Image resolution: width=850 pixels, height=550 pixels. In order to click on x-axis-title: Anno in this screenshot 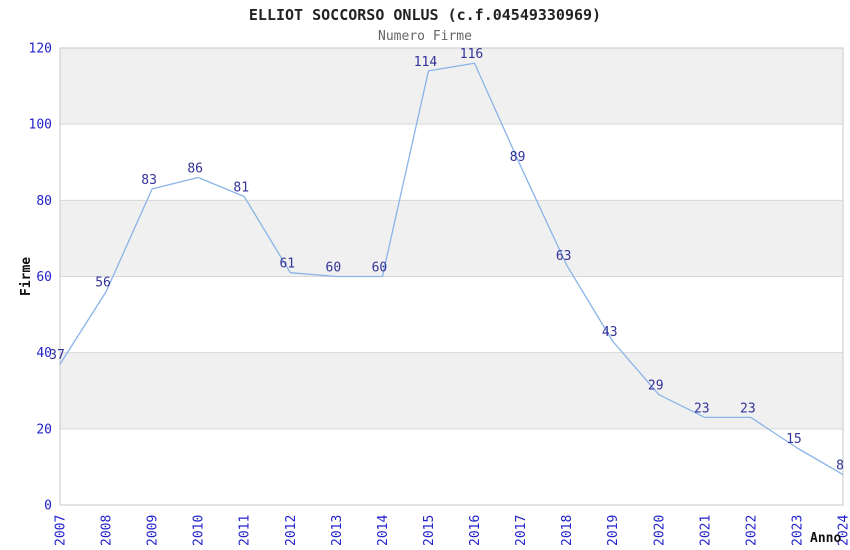, I will do `click(825, 538)`.